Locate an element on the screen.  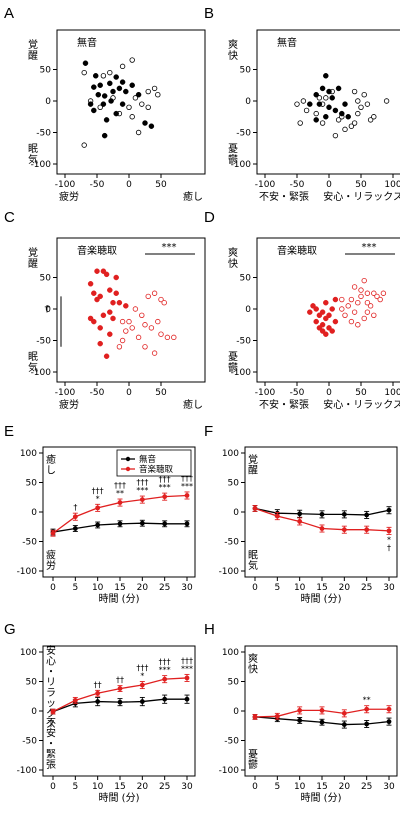
y-pos-label: 覚醒 is located at coordinates (33, 50).